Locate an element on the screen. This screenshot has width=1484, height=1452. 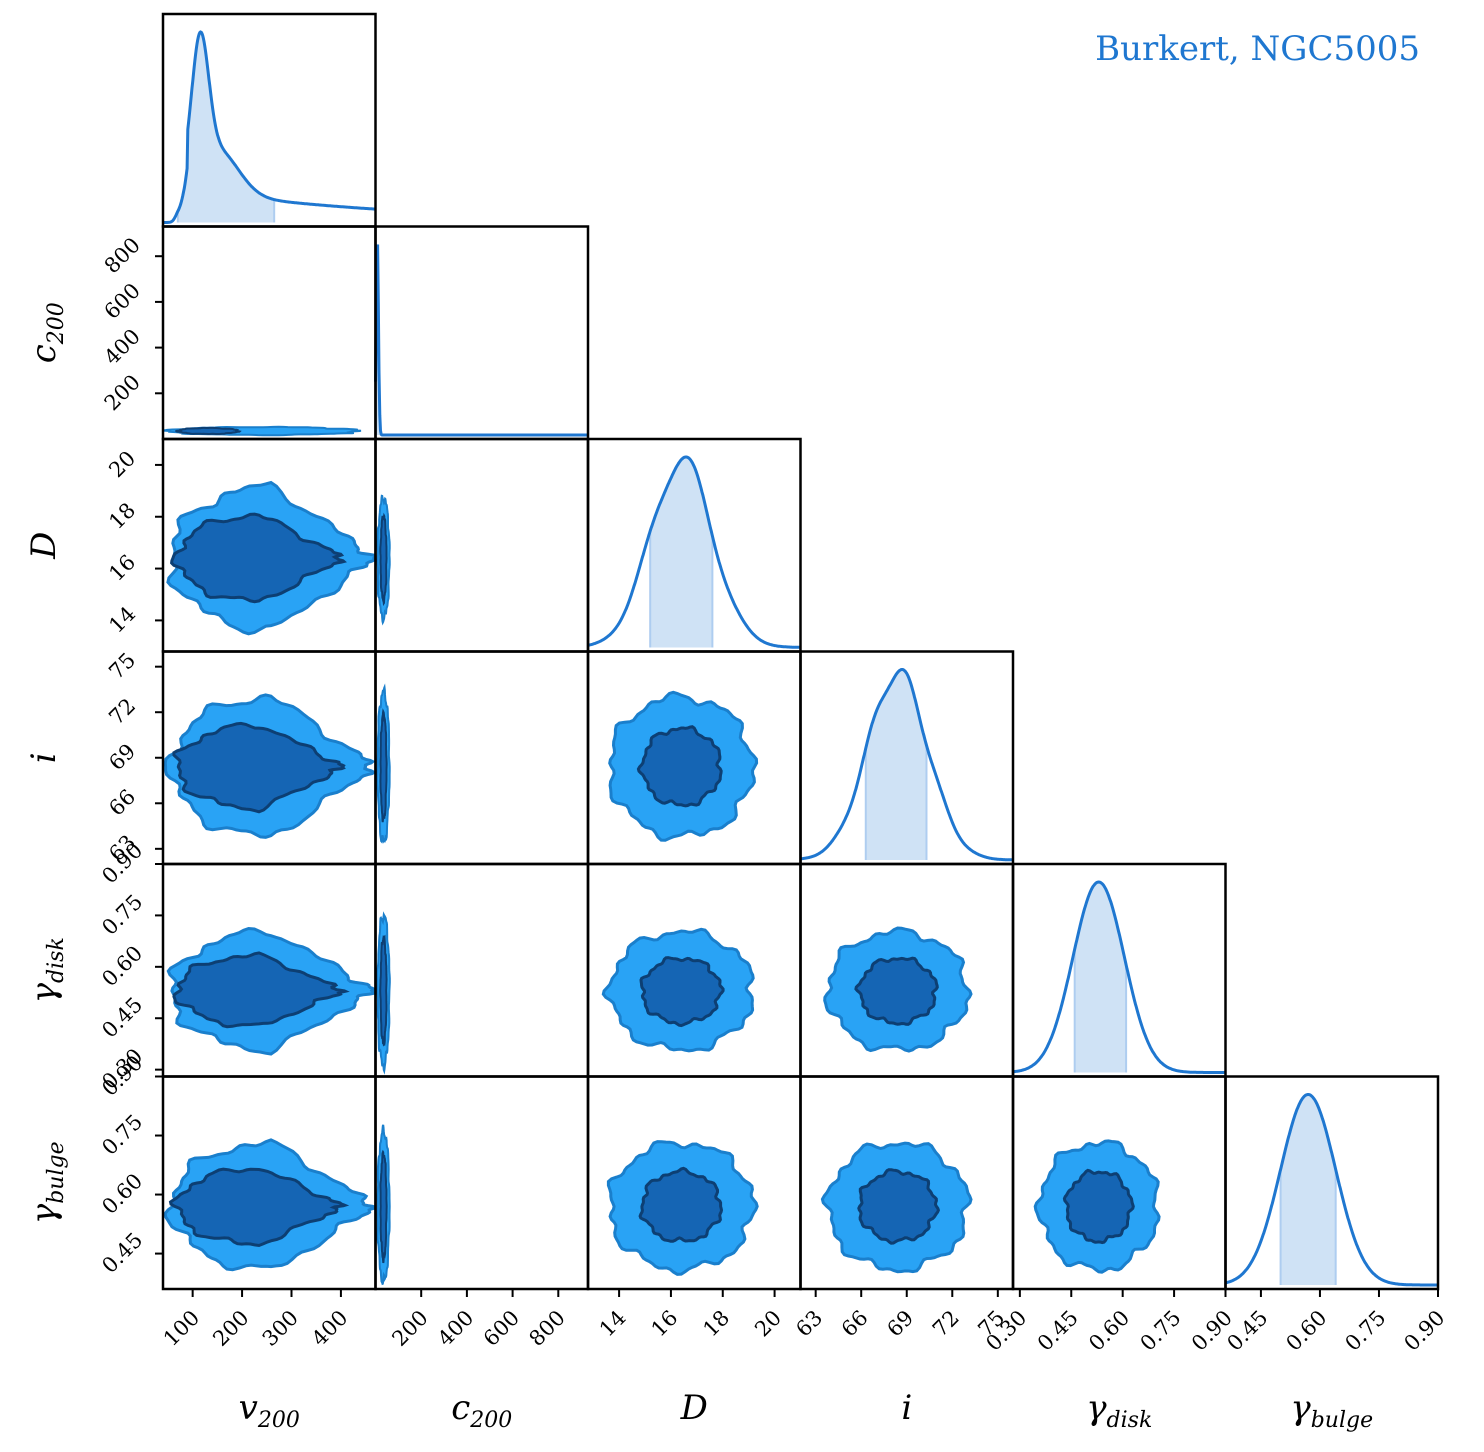
diag-panel-gamma_bulge is located at coordinates (1331, 1190).